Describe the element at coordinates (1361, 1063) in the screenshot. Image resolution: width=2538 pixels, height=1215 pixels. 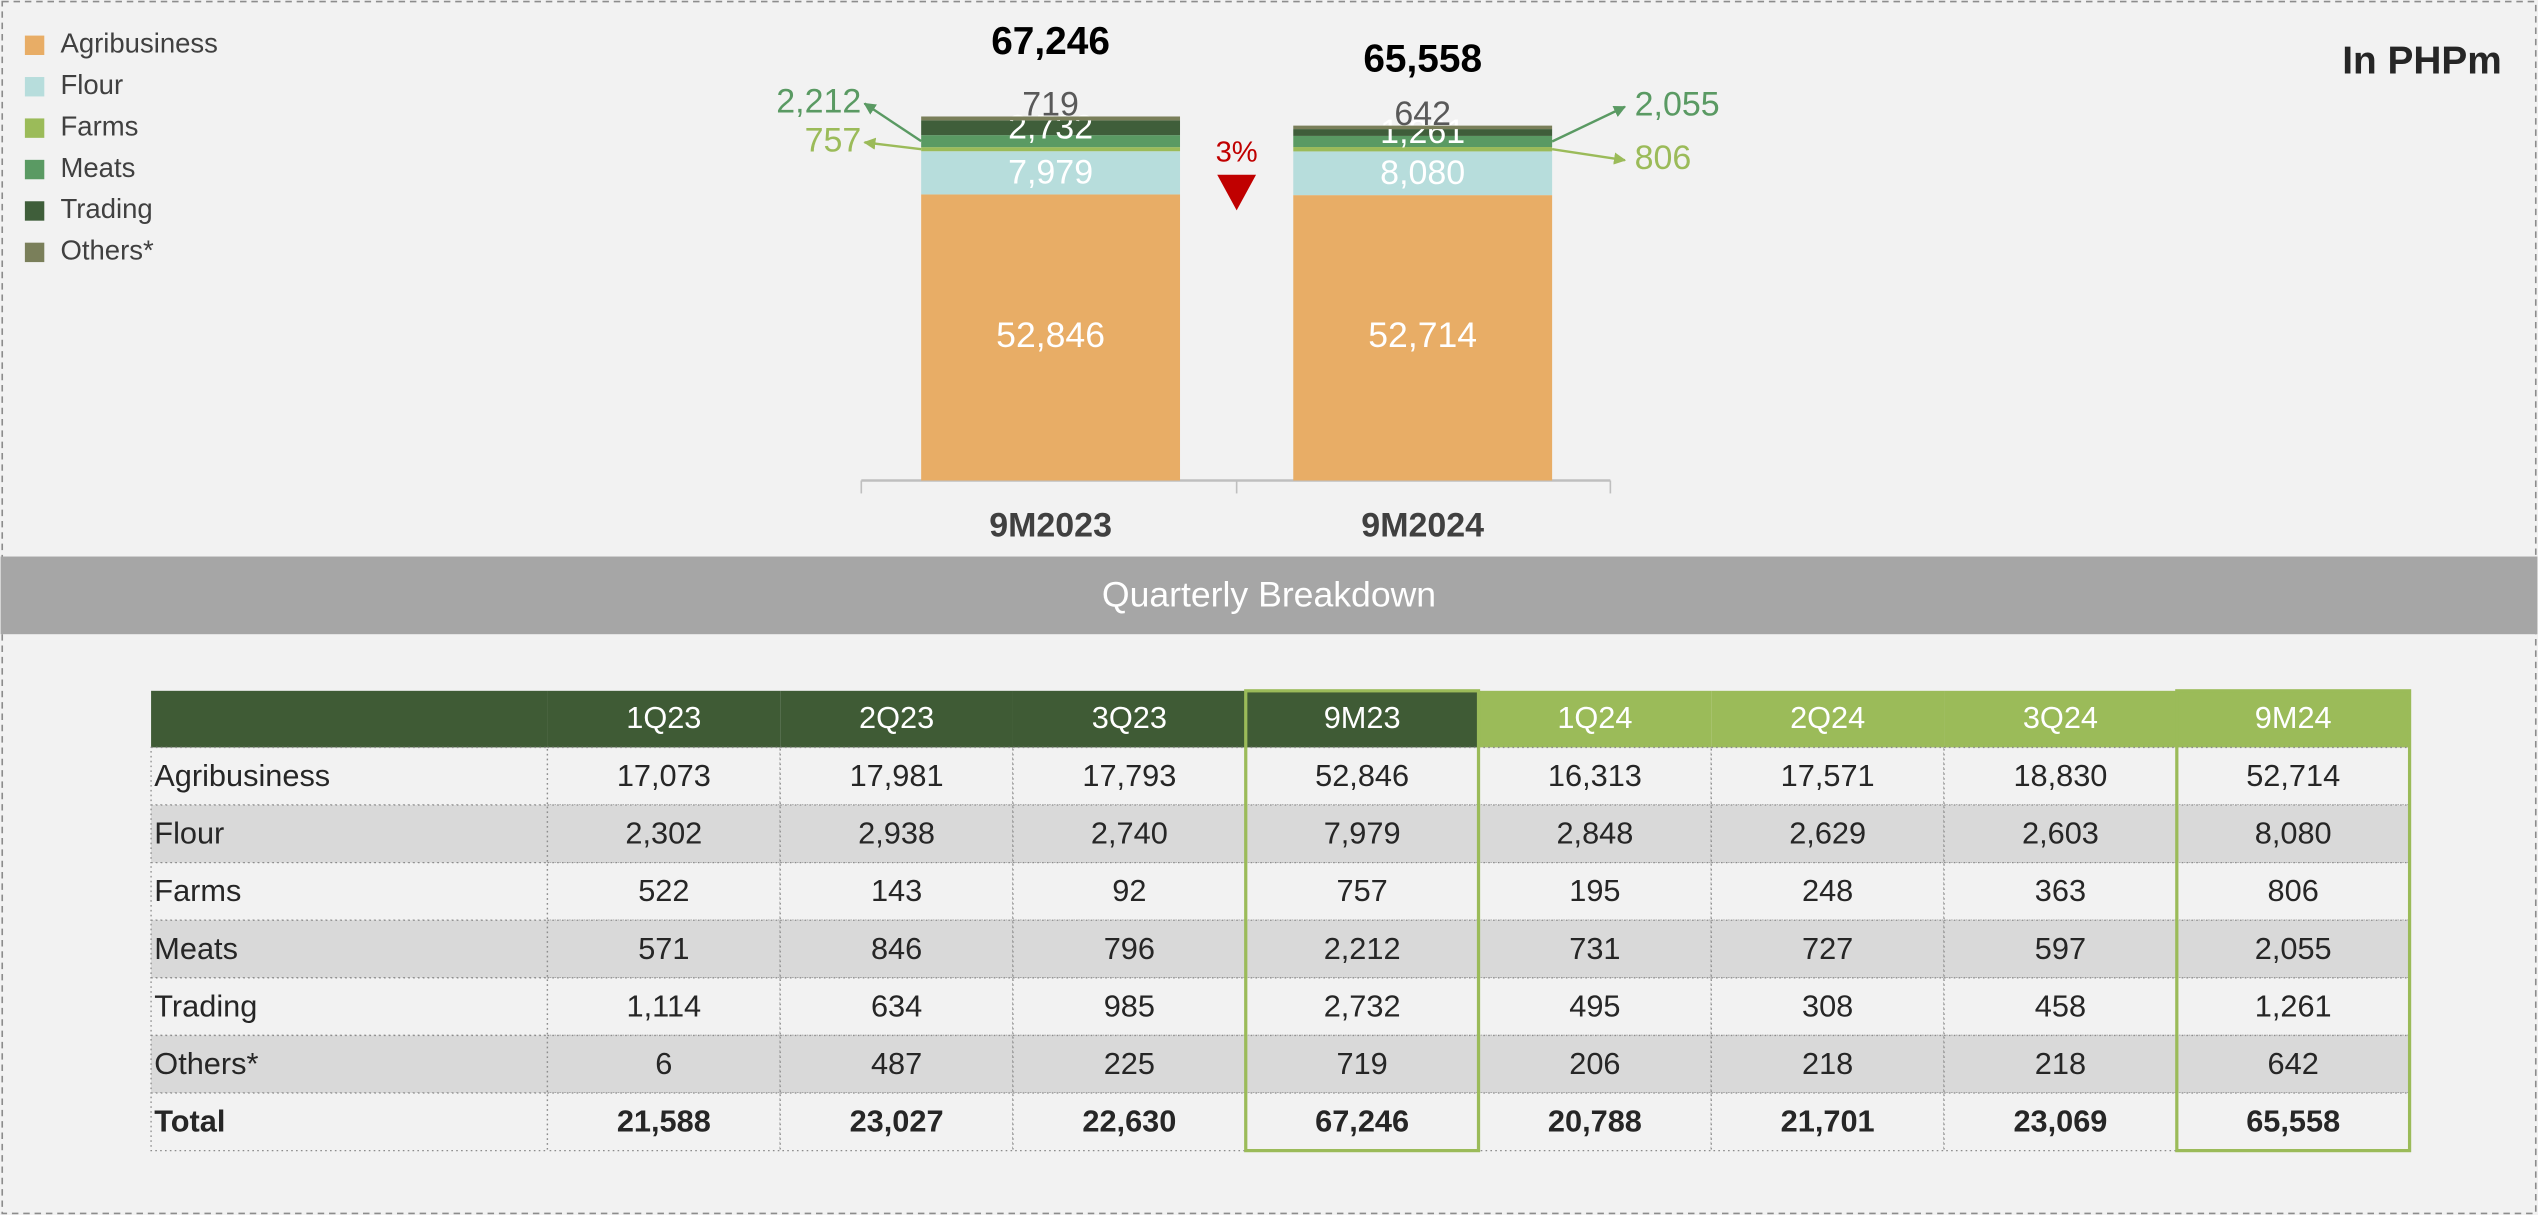
I see `table-cell-text: 719` at that location.